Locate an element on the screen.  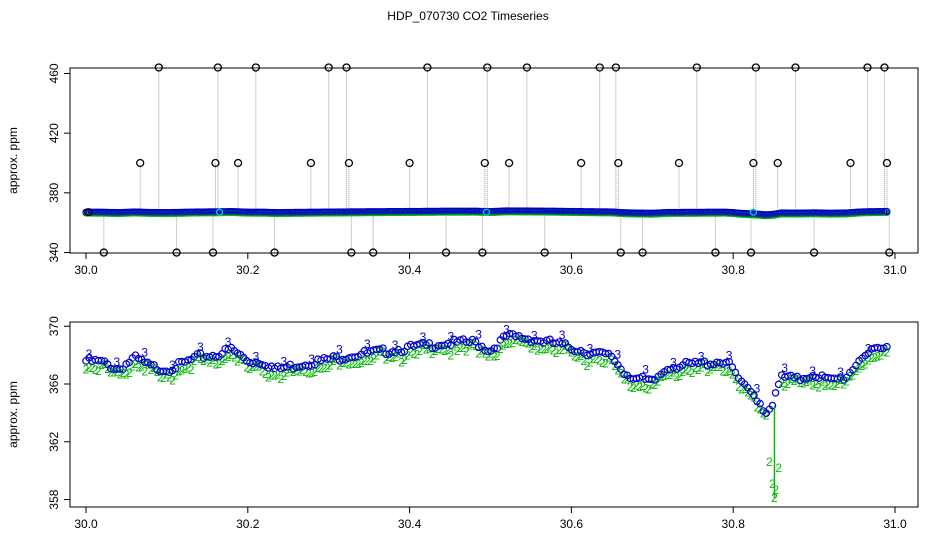
y-axis-label: approx. ppm is located at coordinates (13, 160).